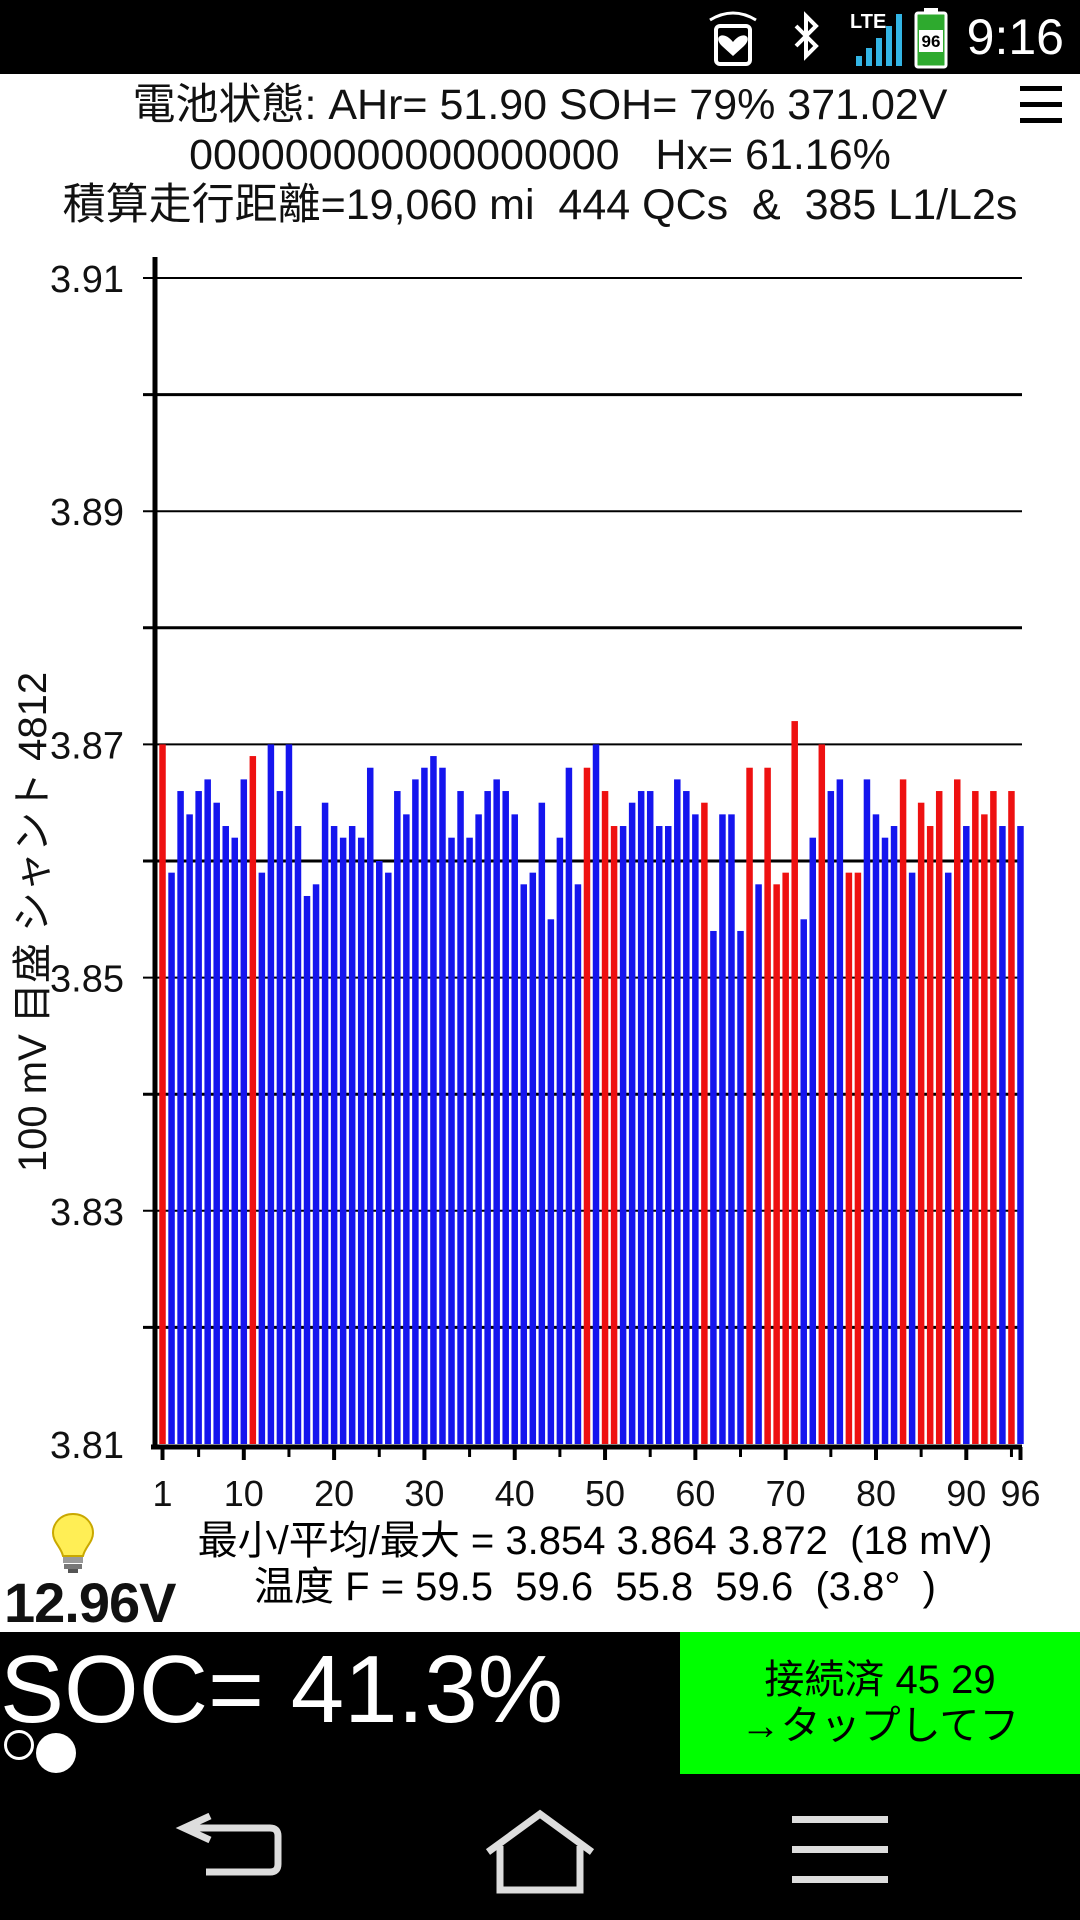 Image resolution: width=1080 pixels, height=1920 pixels. What do you see at coordinates (786, 1493) in the screenshot?
I see `x-tick-label: 70` at bounding box center [786, 1493].